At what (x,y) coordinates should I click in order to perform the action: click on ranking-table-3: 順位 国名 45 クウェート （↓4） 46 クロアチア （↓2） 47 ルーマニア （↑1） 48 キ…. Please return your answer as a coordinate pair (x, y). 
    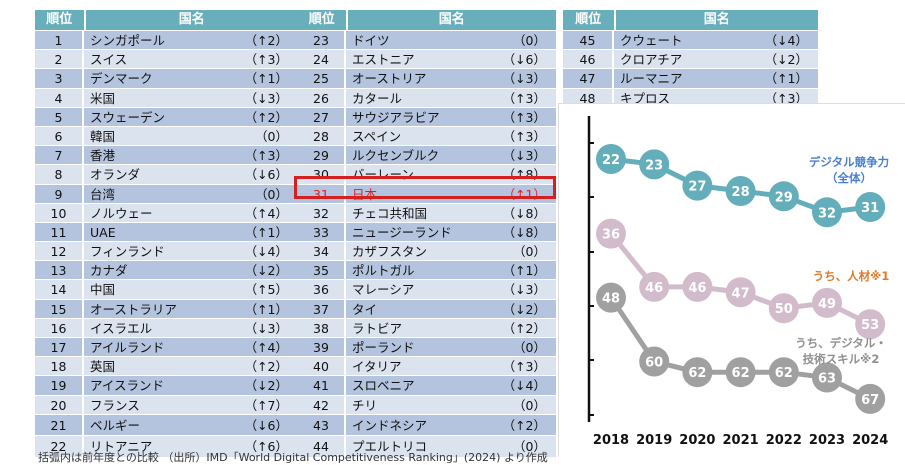
    Looking at the image, I should click on (690, 58).